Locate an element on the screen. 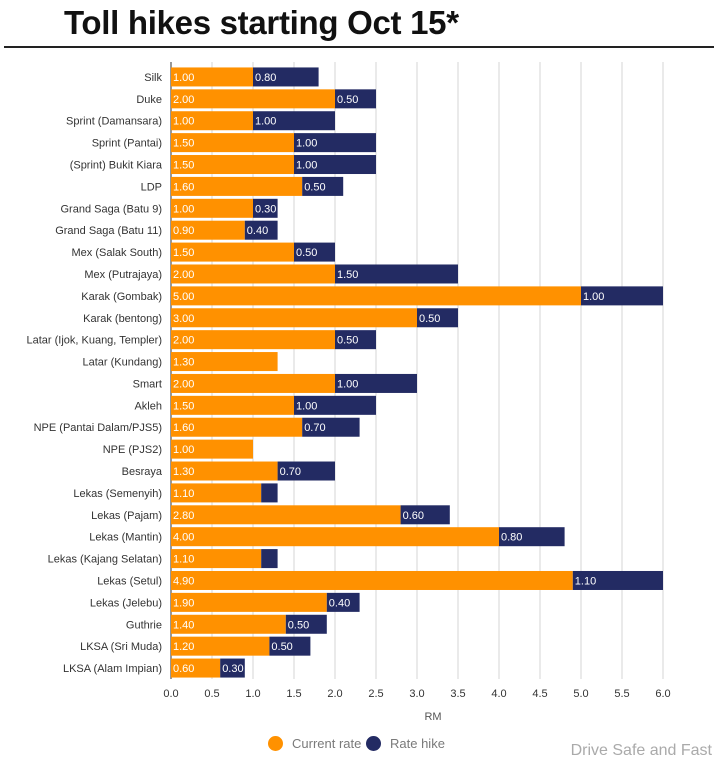 The height and width of the screenshot is (764, 720). chart-title: Toll hikes starting Oct 15* is located at coordinates (261, 22).